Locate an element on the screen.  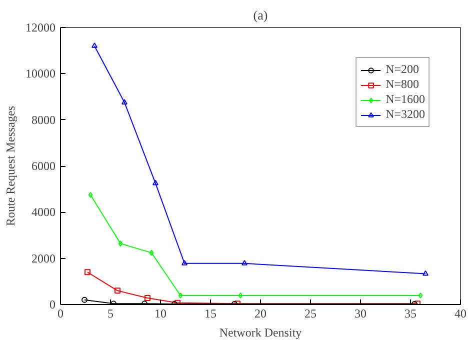
x-tick-label: 35 is located at coordinates (410, 313).